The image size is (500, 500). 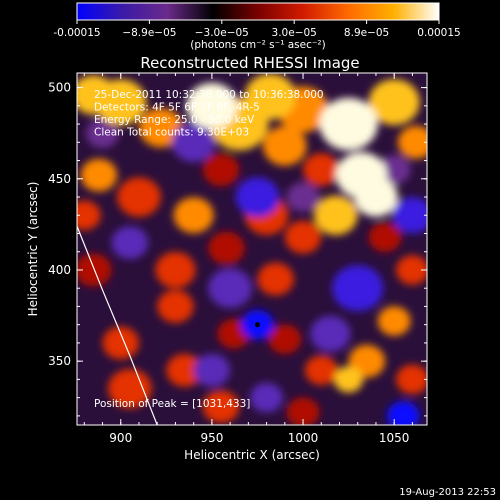 I want to click on x-tick-label: 900, so click(x=120, y=438).